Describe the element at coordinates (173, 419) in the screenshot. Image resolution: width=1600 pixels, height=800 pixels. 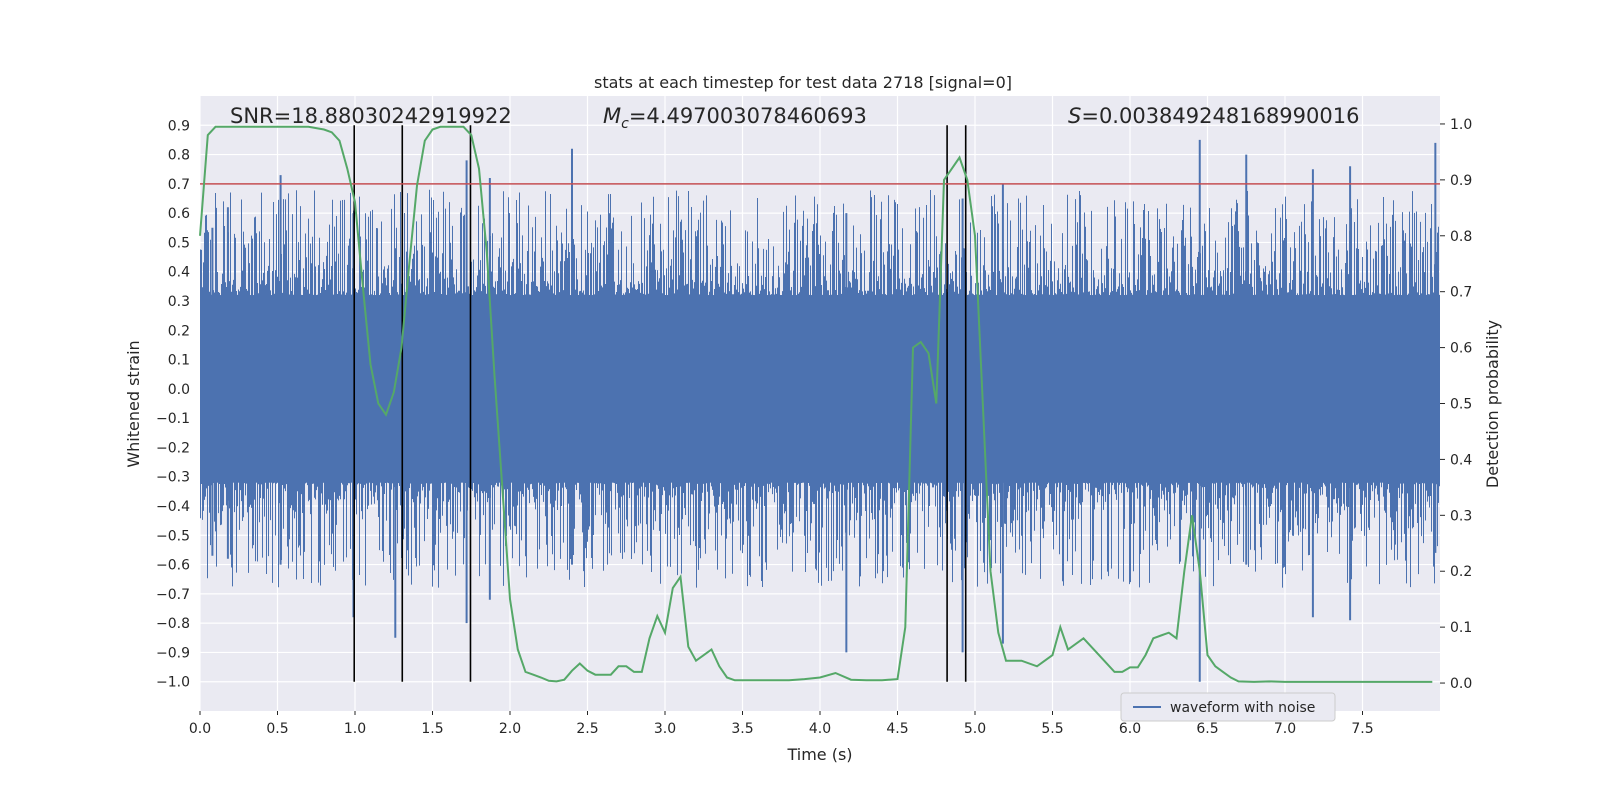
I see `y-left-tick-label: −0.1` at that location.